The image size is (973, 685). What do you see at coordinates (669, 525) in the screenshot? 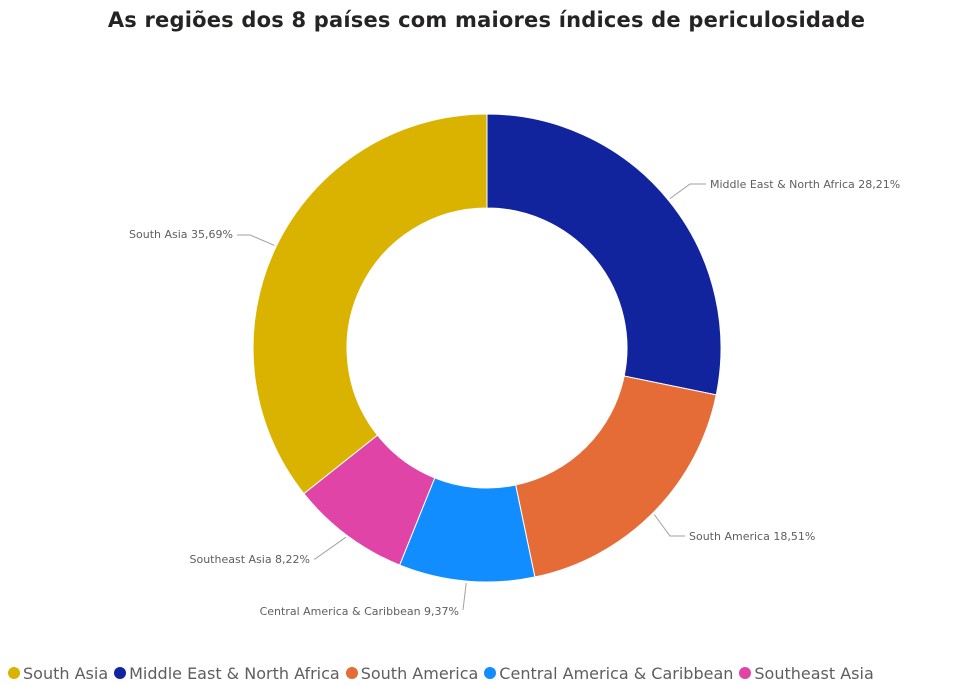
I see `leader-line-south-america` at bounding box center [669, 525].